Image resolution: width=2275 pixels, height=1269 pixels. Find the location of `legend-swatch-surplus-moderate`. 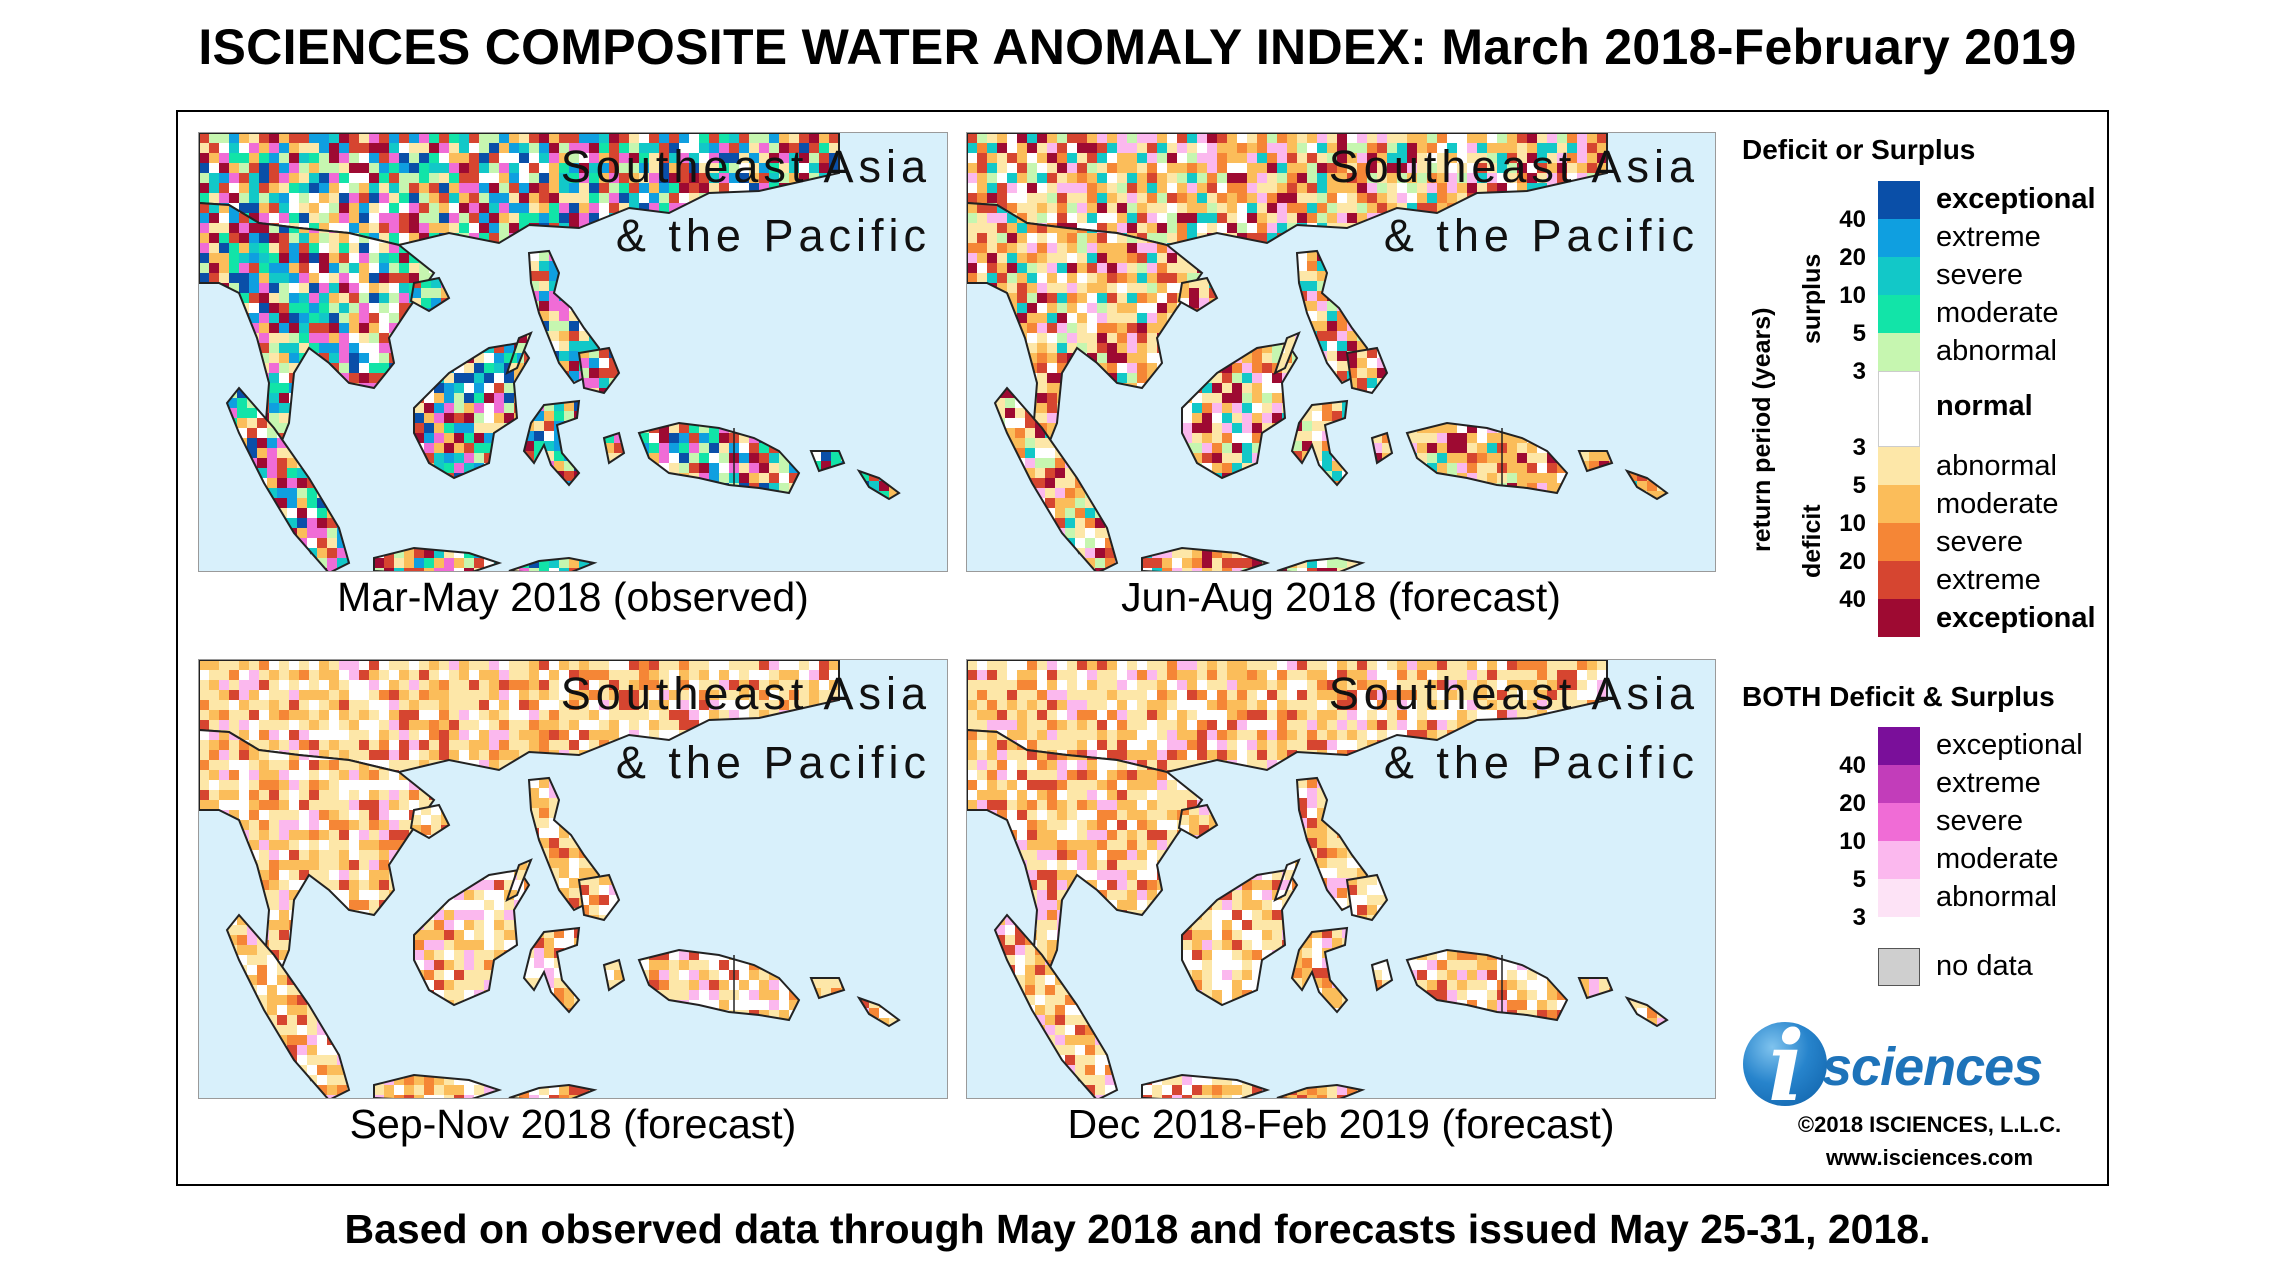

legend-swatch-surplus-moderate is located at coordinates (1899, 314).